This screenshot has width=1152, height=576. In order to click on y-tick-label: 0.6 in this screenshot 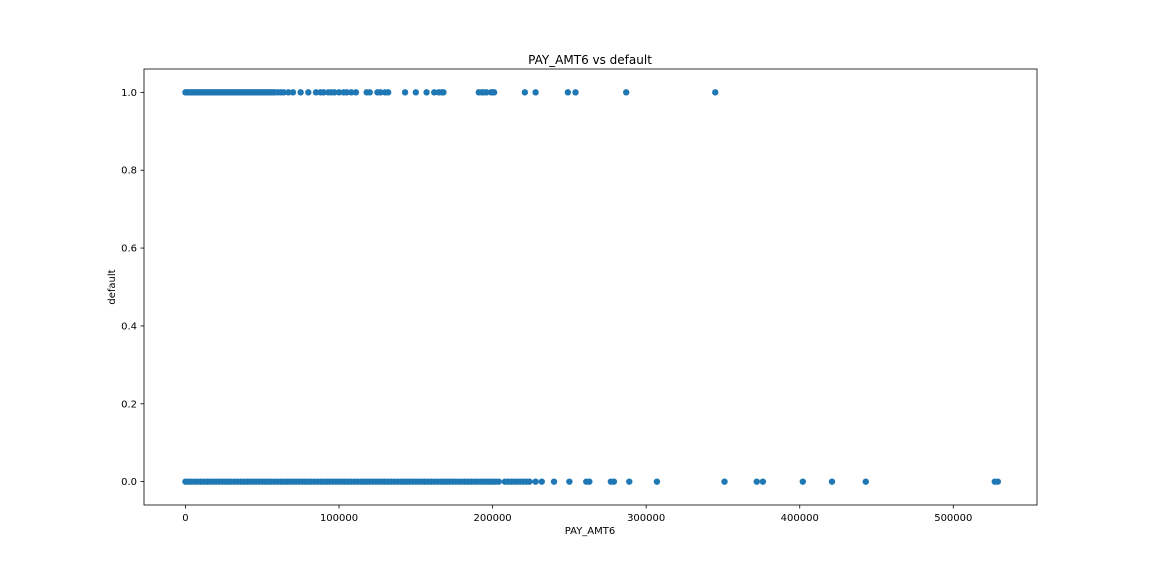, I will do `click(129, 249)`.